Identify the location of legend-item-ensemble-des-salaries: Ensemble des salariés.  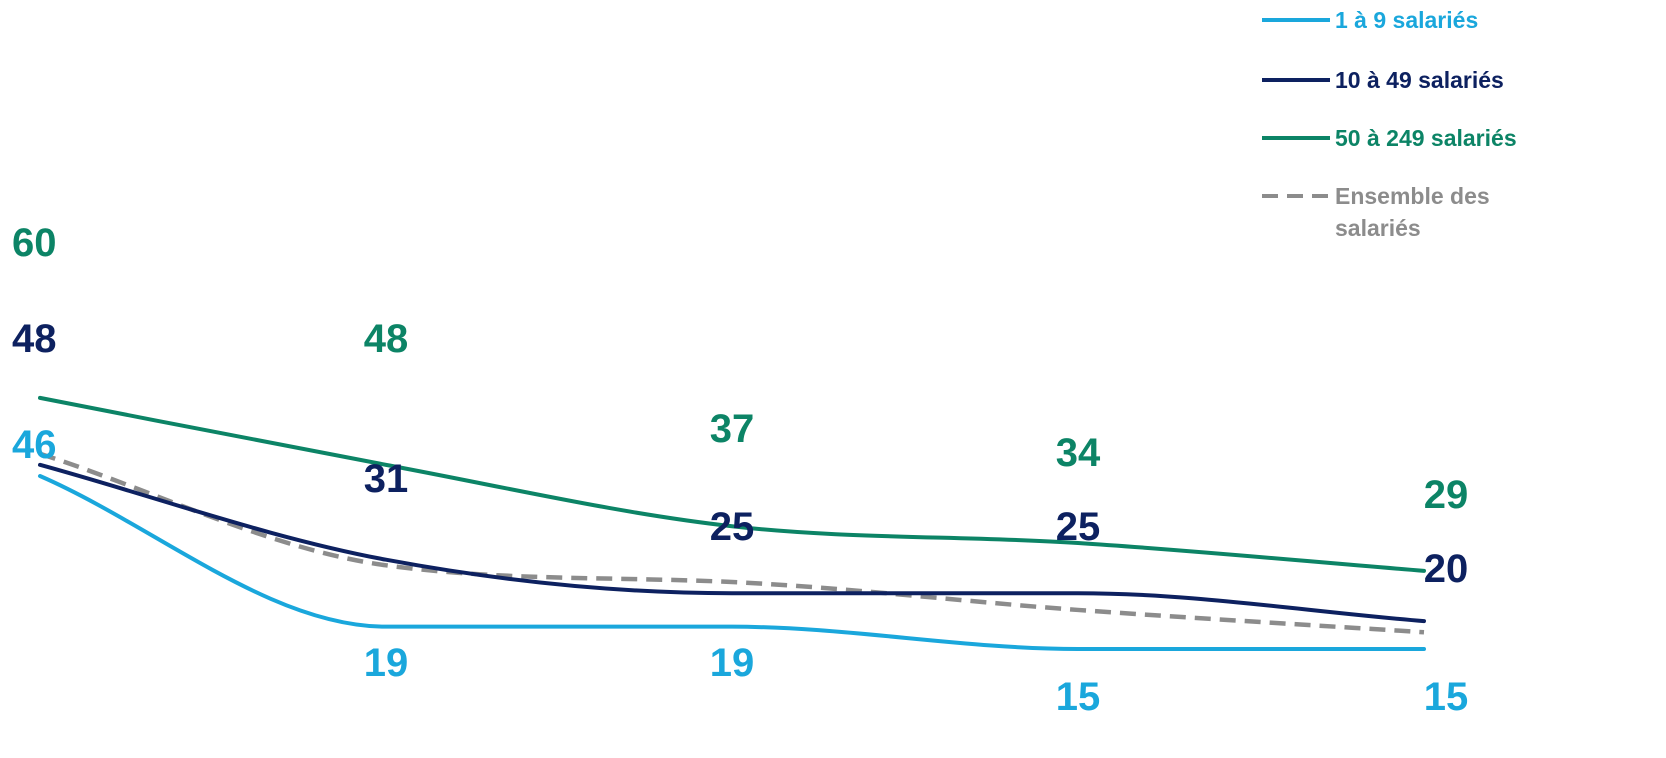
(1376, 212).